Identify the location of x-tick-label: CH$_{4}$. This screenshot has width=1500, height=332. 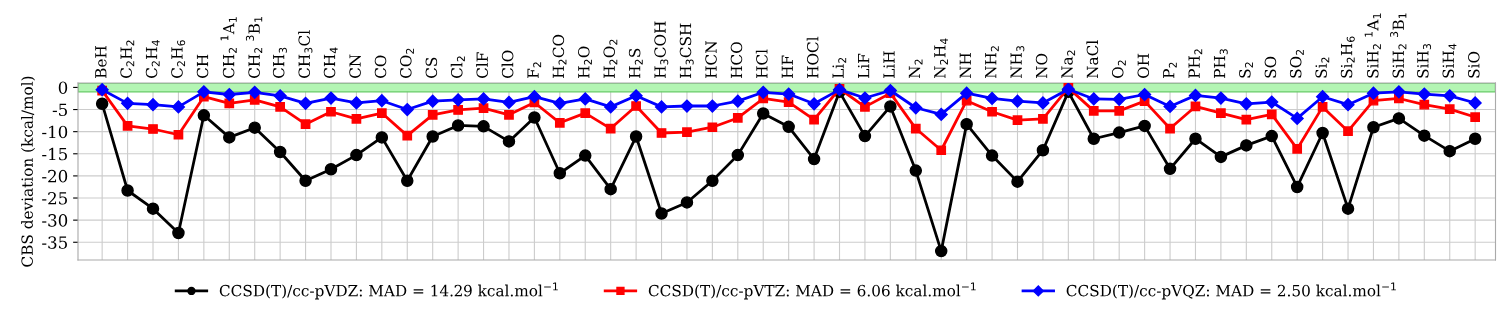
(330, 62).